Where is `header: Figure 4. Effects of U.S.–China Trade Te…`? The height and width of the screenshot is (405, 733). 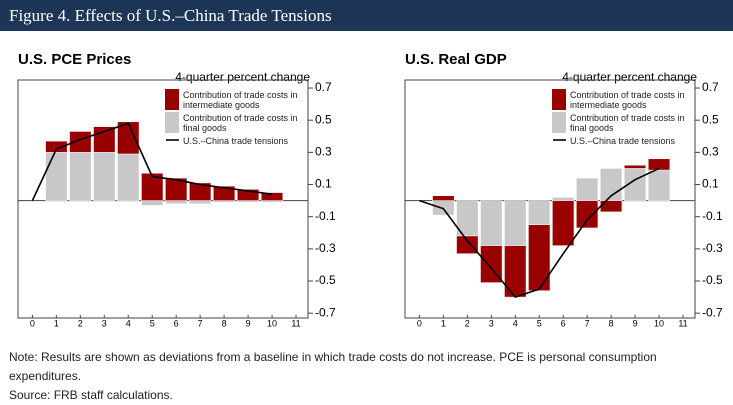 header: Figure 4. Effects of U.S.–China Trade Te… is located at coordinates (366, 15).